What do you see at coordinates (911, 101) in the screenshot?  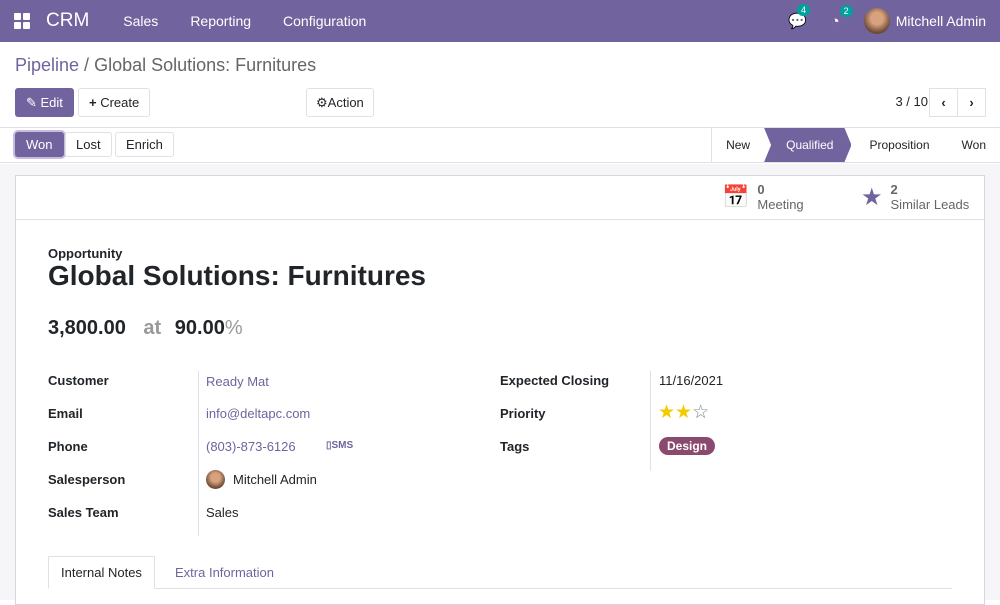 I see `pager-value: 3 / 10` at bounding box center [911, 101].